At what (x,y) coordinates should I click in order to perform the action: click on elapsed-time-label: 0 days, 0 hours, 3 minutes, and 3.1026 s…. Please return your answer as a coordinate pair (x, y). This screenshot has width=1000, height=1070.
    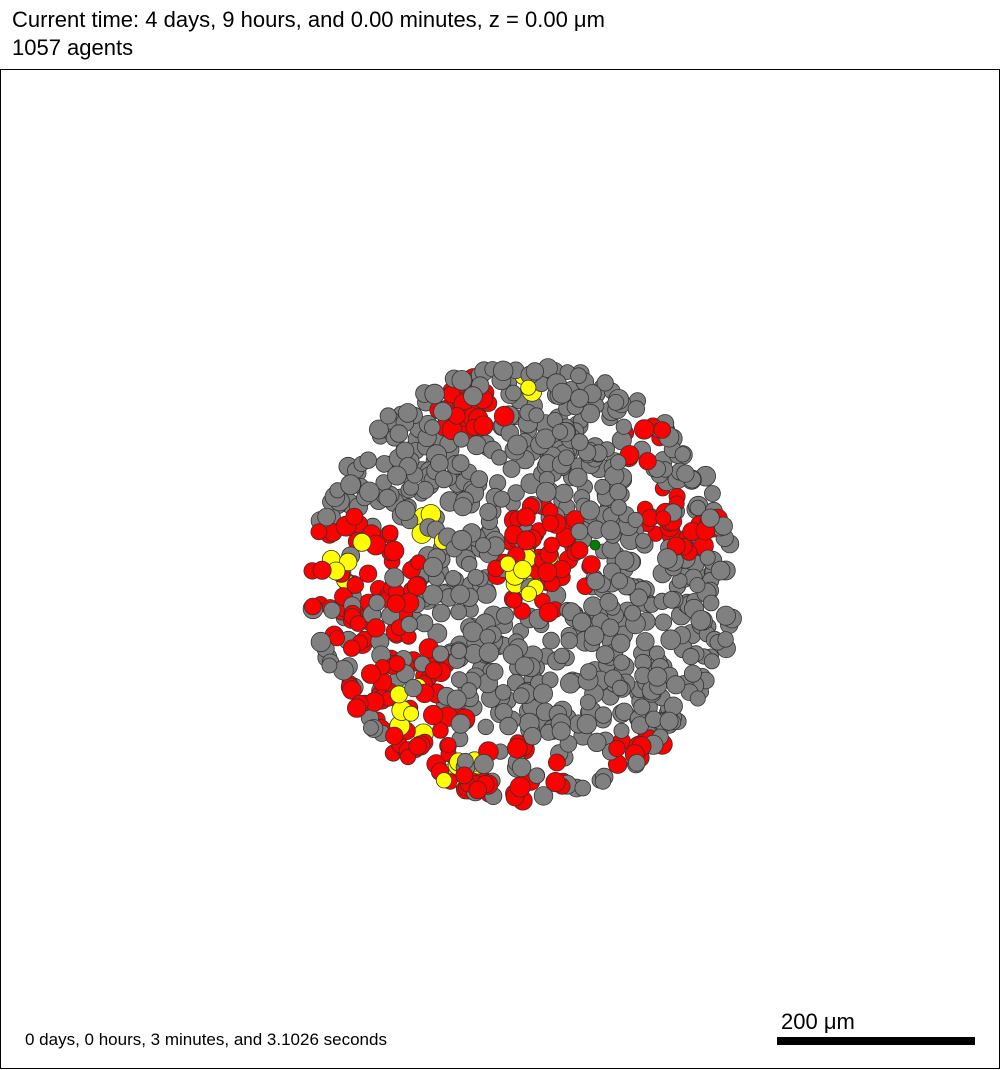
    Looking at the image, I should click on (206, 1039).